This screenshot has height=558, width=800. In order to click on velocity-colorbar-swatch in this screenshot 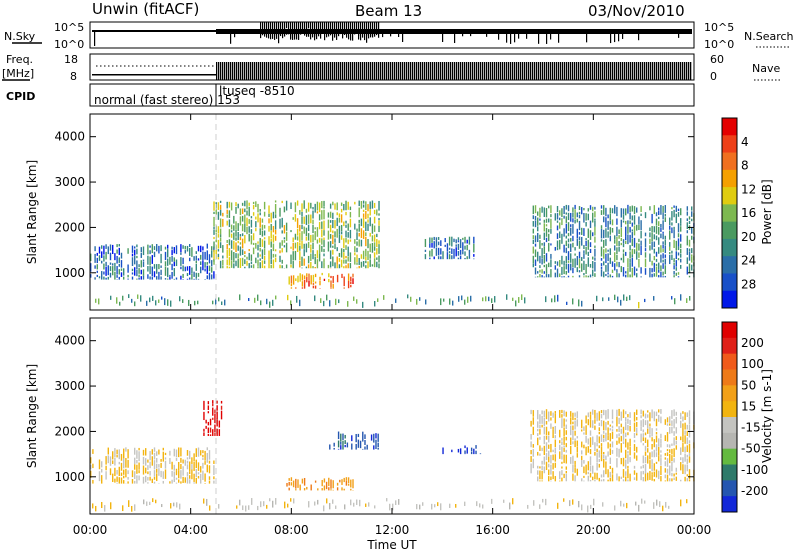, I will do `click(729, 425)`.